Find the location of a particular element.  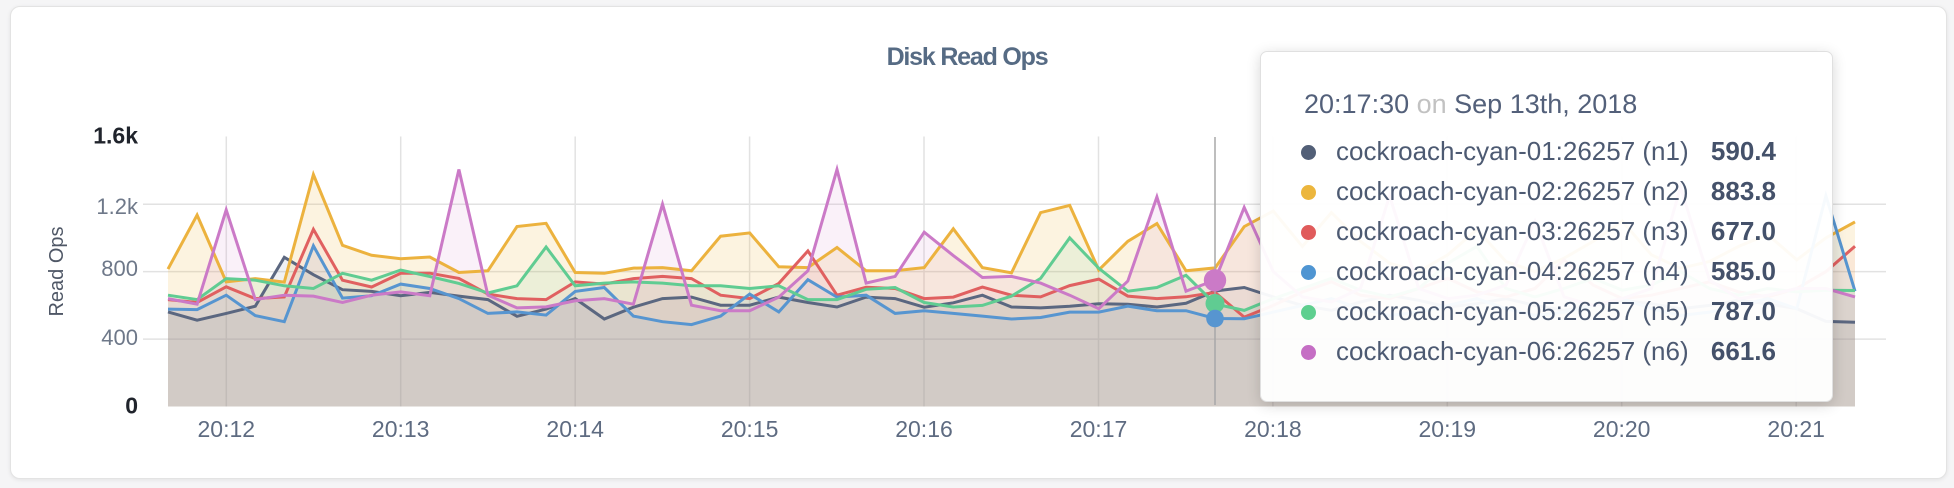

svg-text: 20:15 is located at coordinates (750, 429).